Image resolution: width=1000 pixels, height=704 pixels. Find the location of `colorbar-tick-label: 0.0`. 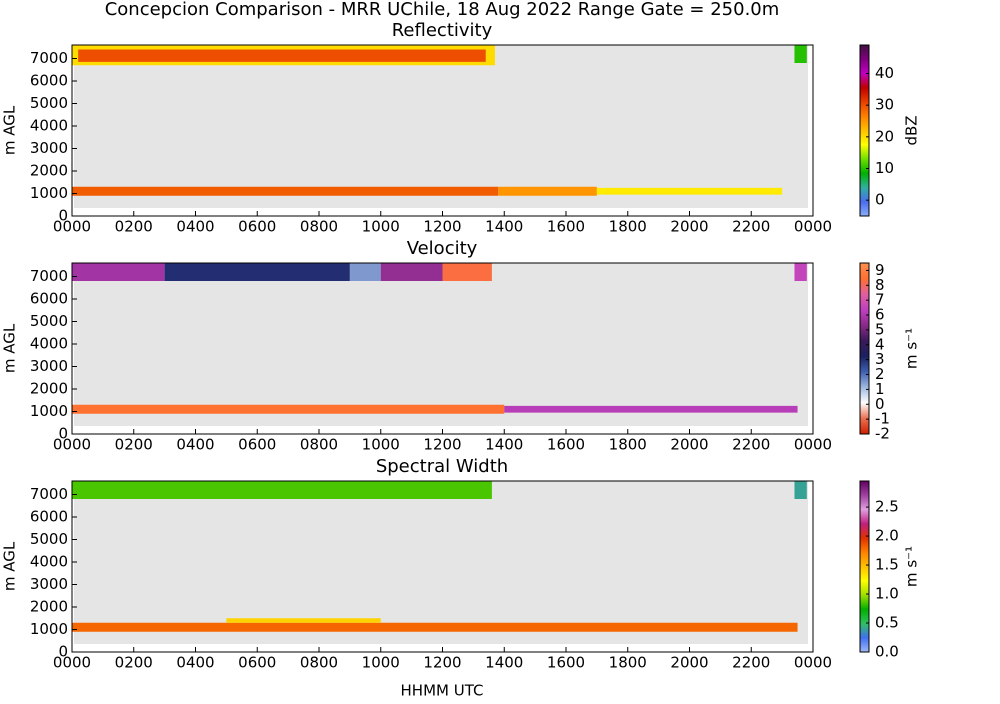

colorbar-tick-label: 0.0 is located at coordinates (887, 652).